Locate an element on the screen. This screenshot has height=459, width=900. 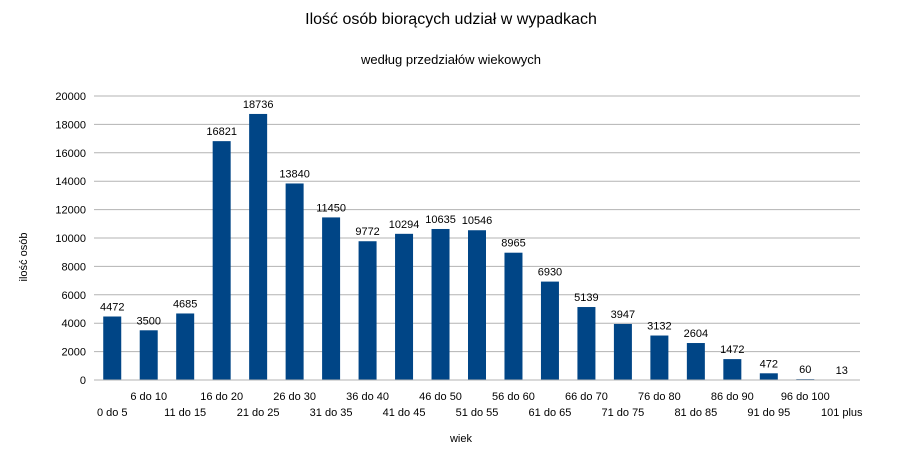
y-tick-label: 16000 is located at coordinates (70, 154).